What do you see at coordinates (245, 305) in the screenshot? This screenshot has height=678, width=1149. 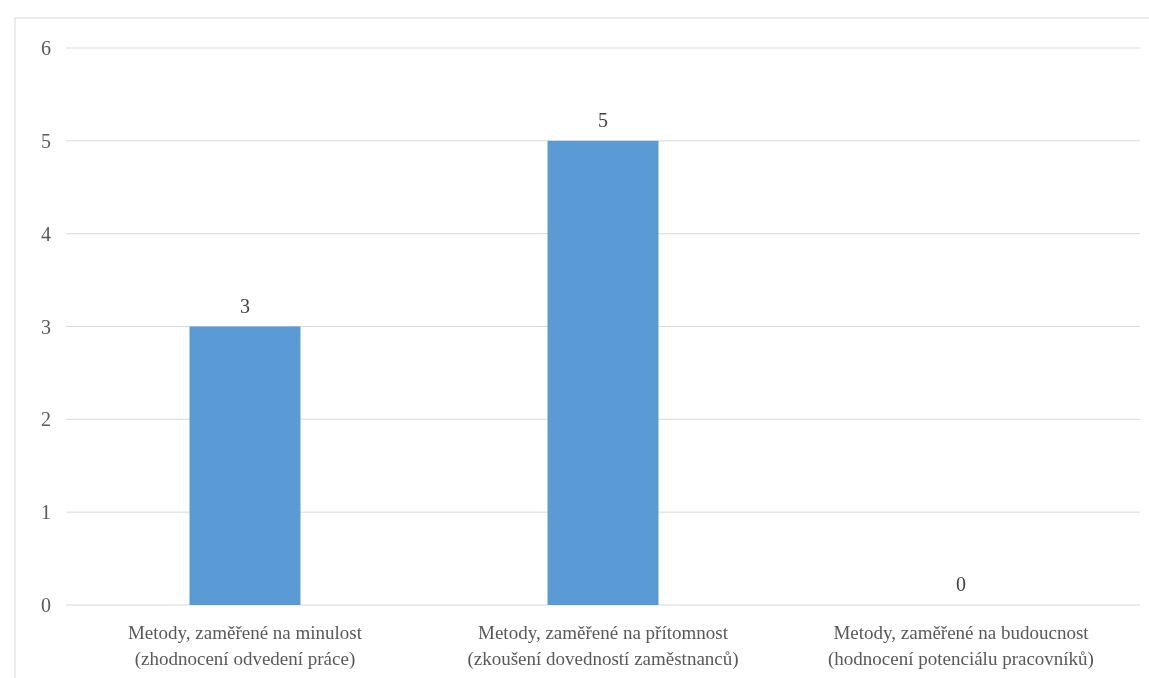 I see `data-label: 3` at bounding box center [245, 305].